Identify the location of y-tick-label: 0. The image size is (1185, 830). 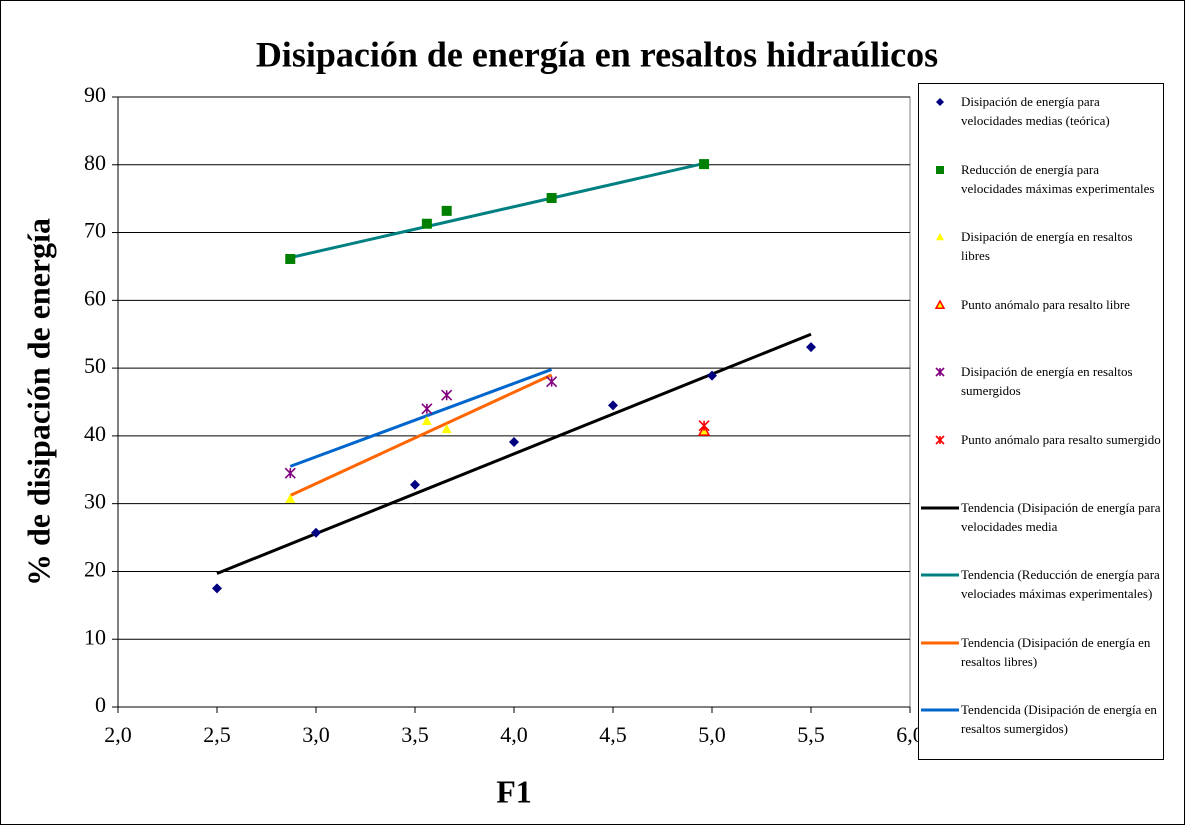
(100, 704).